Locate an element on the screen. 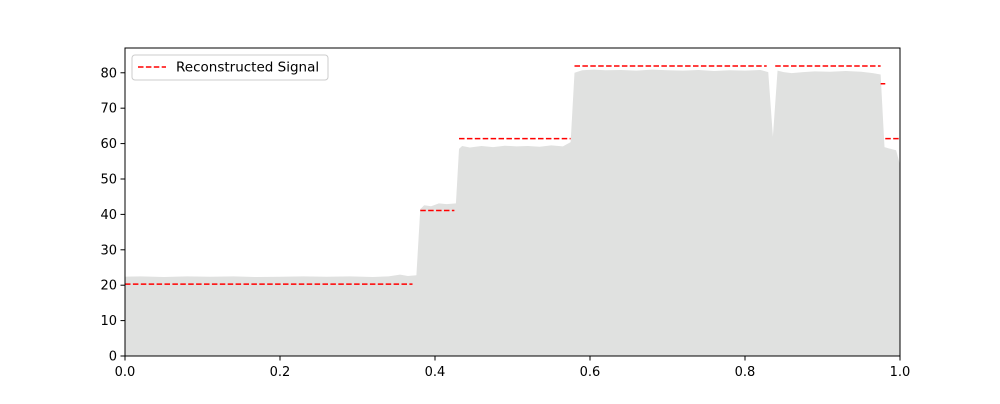 The width and height of the screenshot is (1000, 404). y-tick-label: 40 is located at coordinates (108, 215).